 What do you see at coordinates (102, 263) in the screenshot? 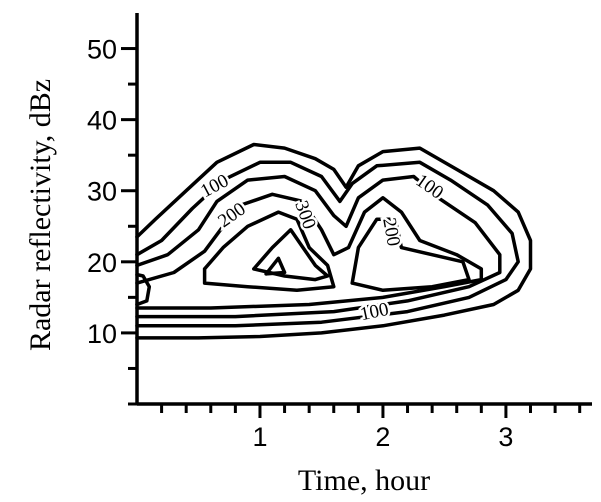
I see `y-tick-label: 20` at bounding box center [102, 263].